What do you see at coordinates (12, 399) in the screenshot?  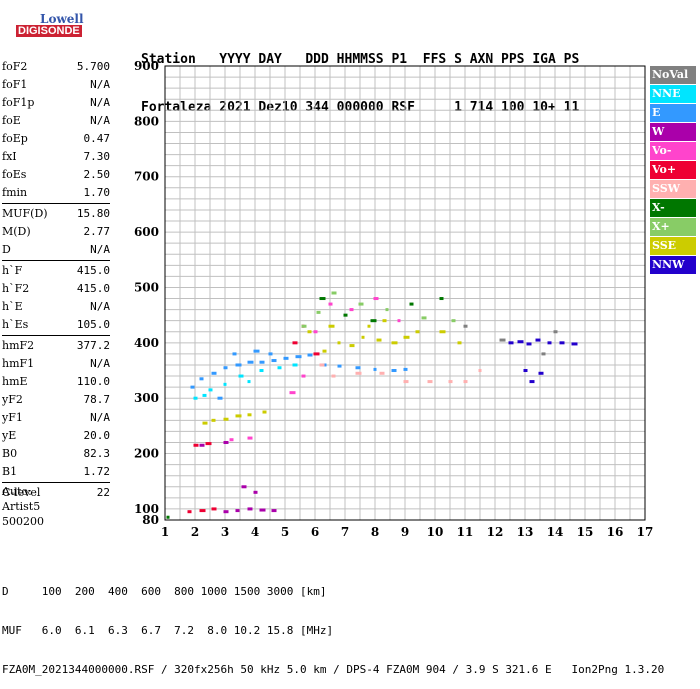 I see `param-label: yF2` at bounding box center [12, 399].